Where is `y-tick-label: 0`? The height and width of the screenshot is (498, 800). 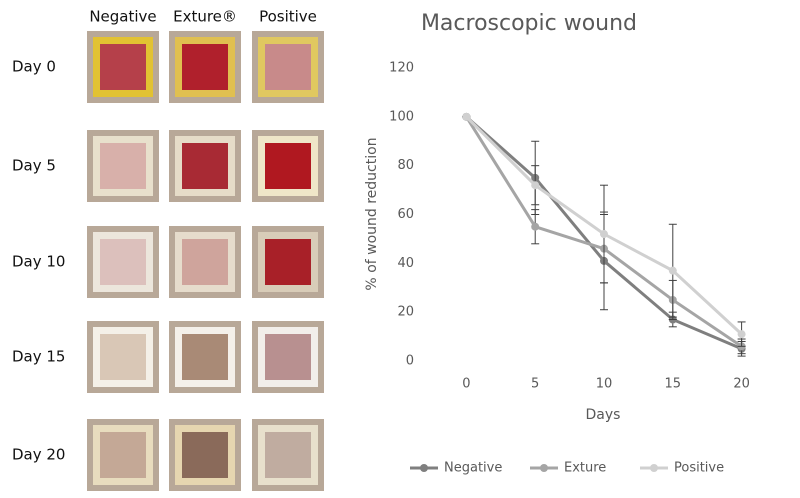
y-tick-label: 0 is located at coordinates (410, 361).